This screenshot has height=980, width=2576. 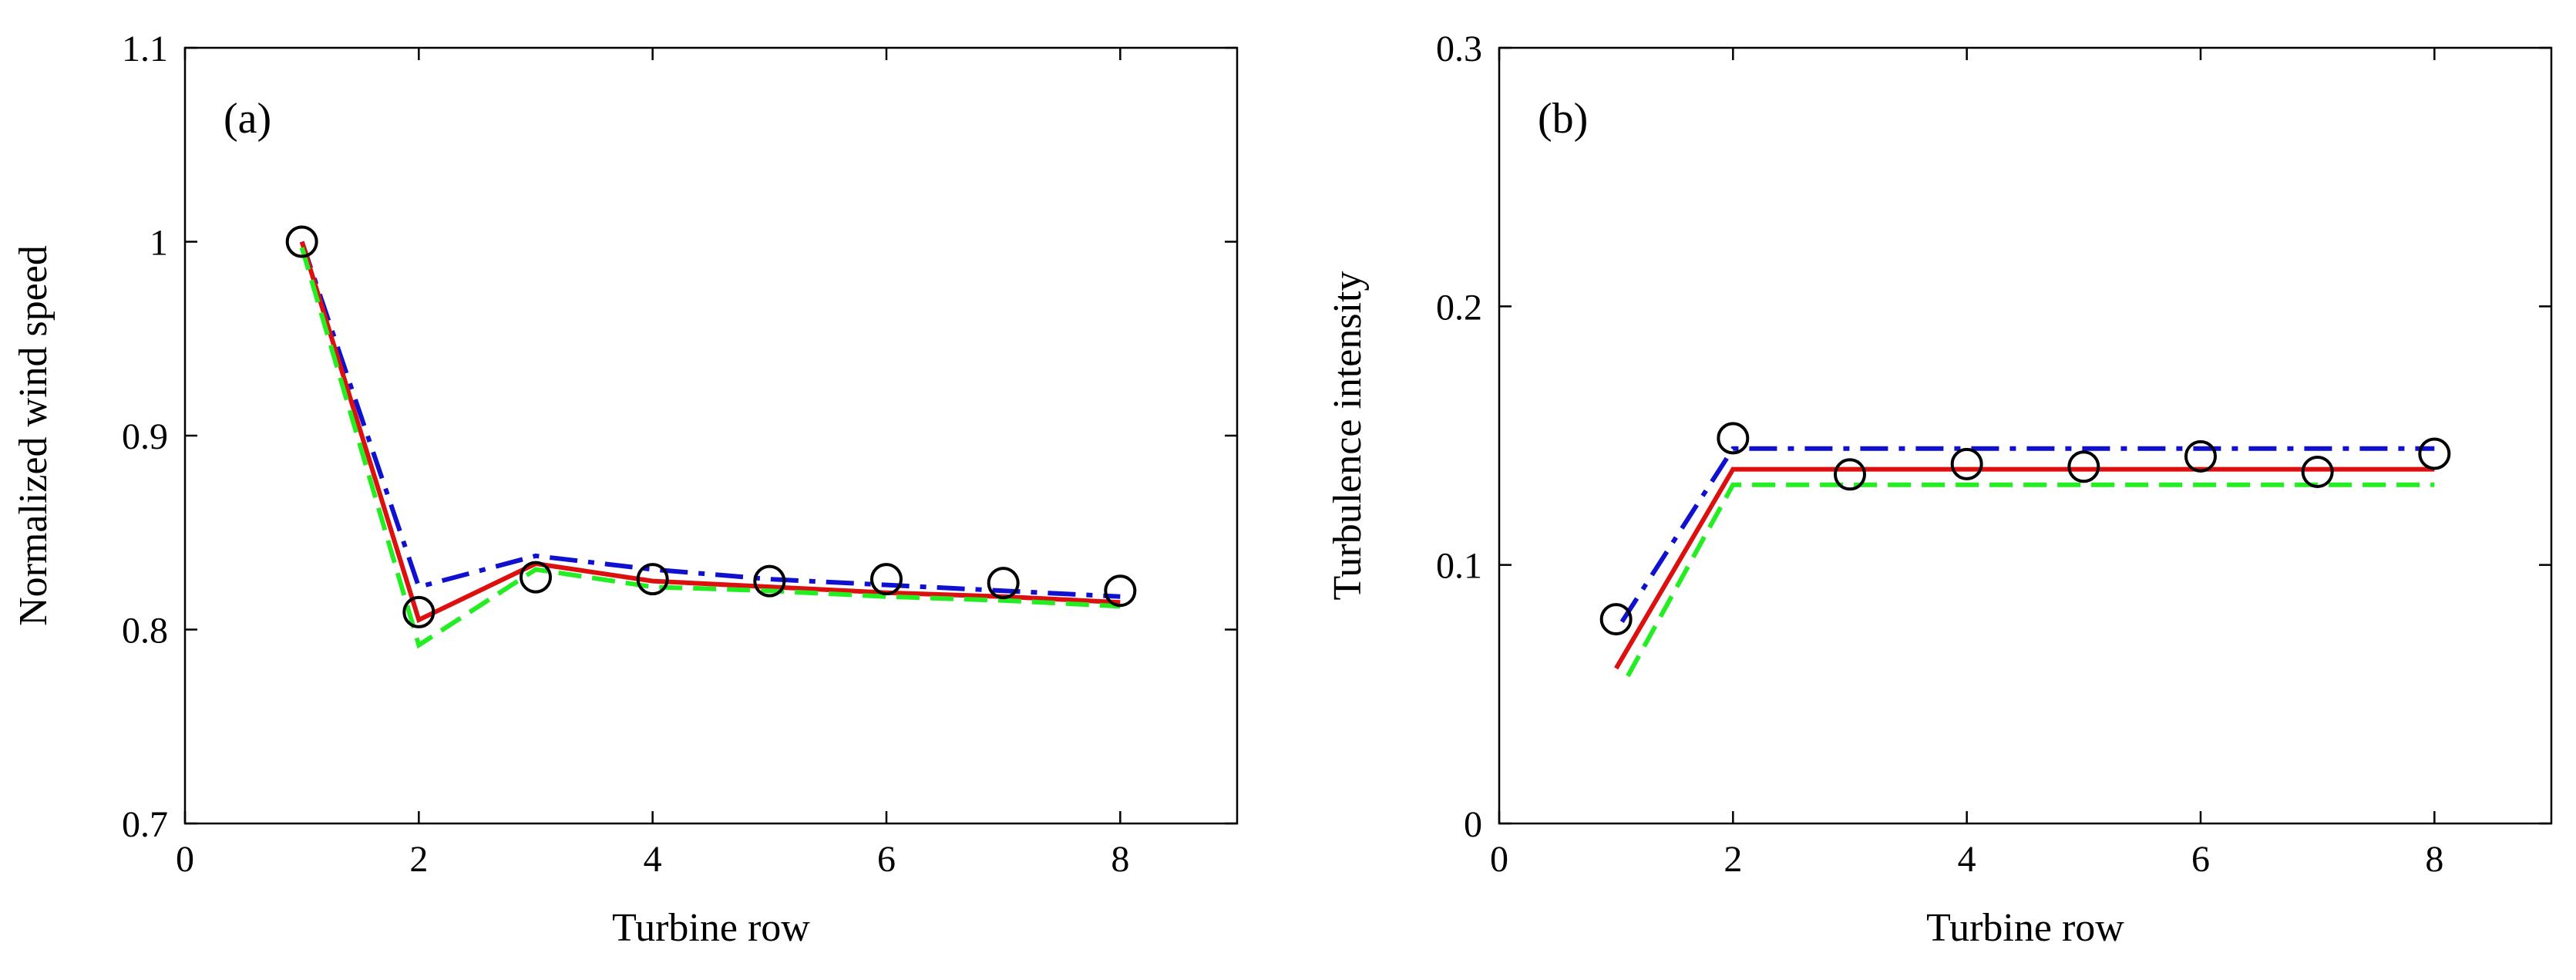 What do you see at coordinates (1459, 307) in the screenshot?
I see `y-tick-label: 0.2` at bounding box center [1459, 307].